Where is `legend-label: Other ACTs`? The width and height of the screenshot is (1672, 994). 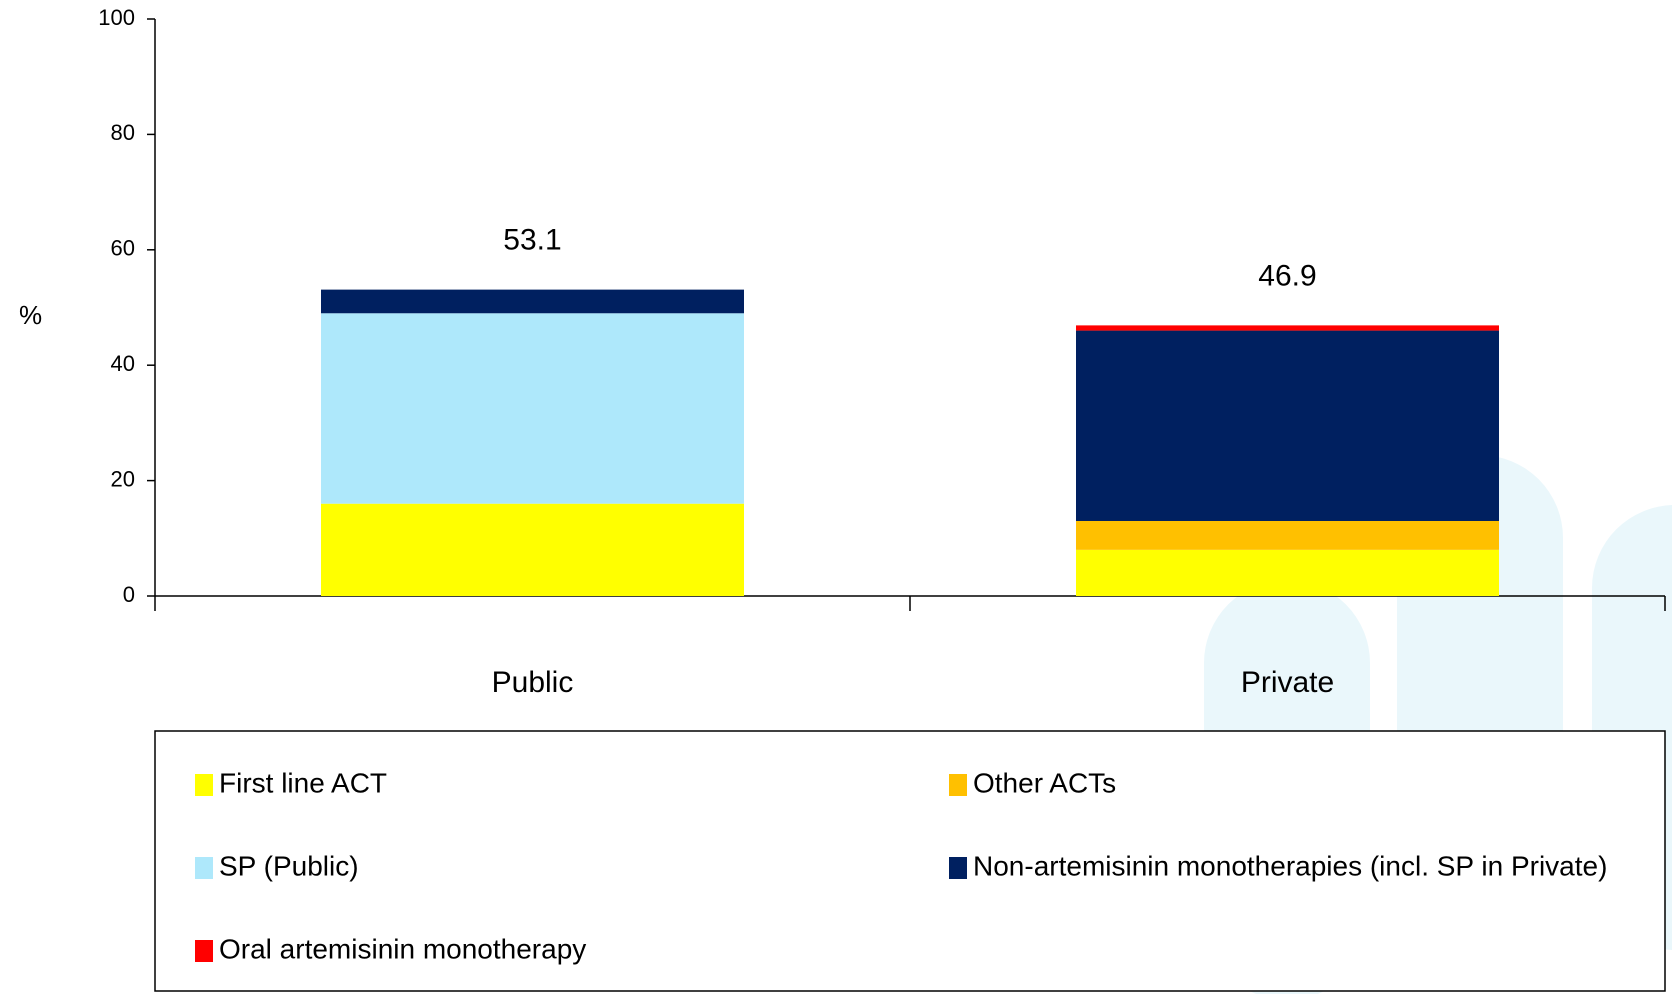
legend-label: Other ACTs is located at coordinates (1044, 782).